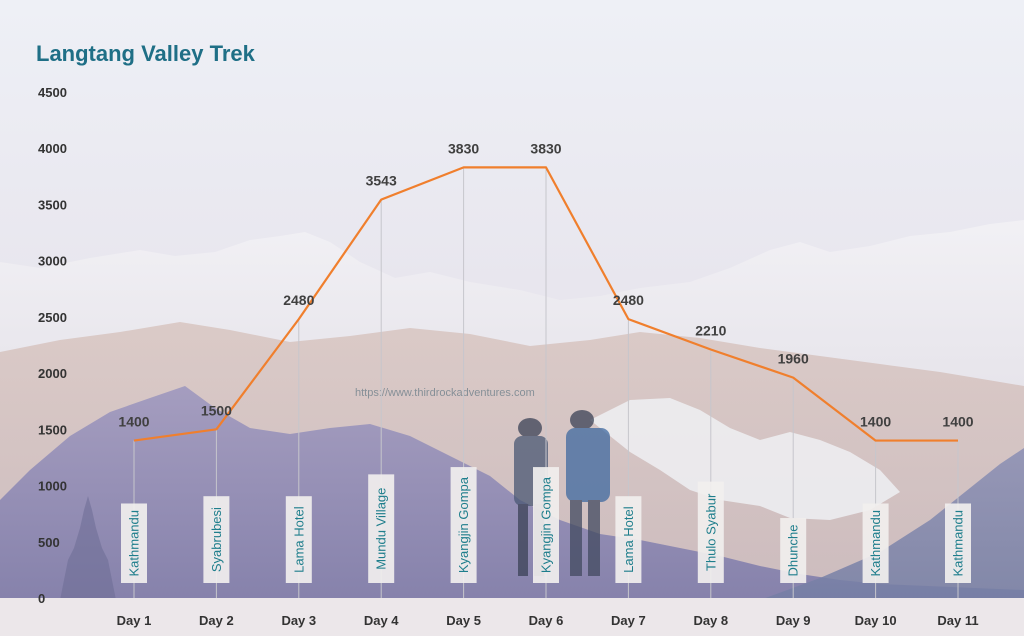 The image size is (1024, 636). Describe the element at coordinates (216, 410) in the screenshot. I see `data-label: 1500` at that location.